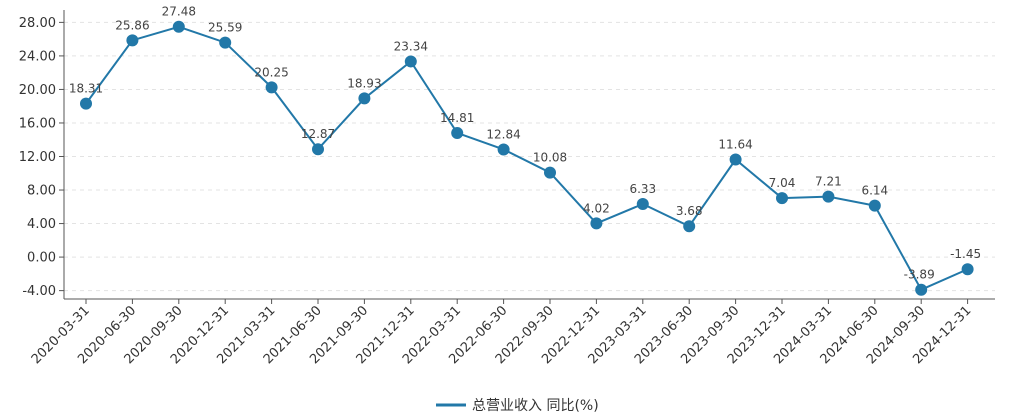 The height and width of the screenshot is (413, 1024). I want to click on data-label: 7.21, so click(828, 182).